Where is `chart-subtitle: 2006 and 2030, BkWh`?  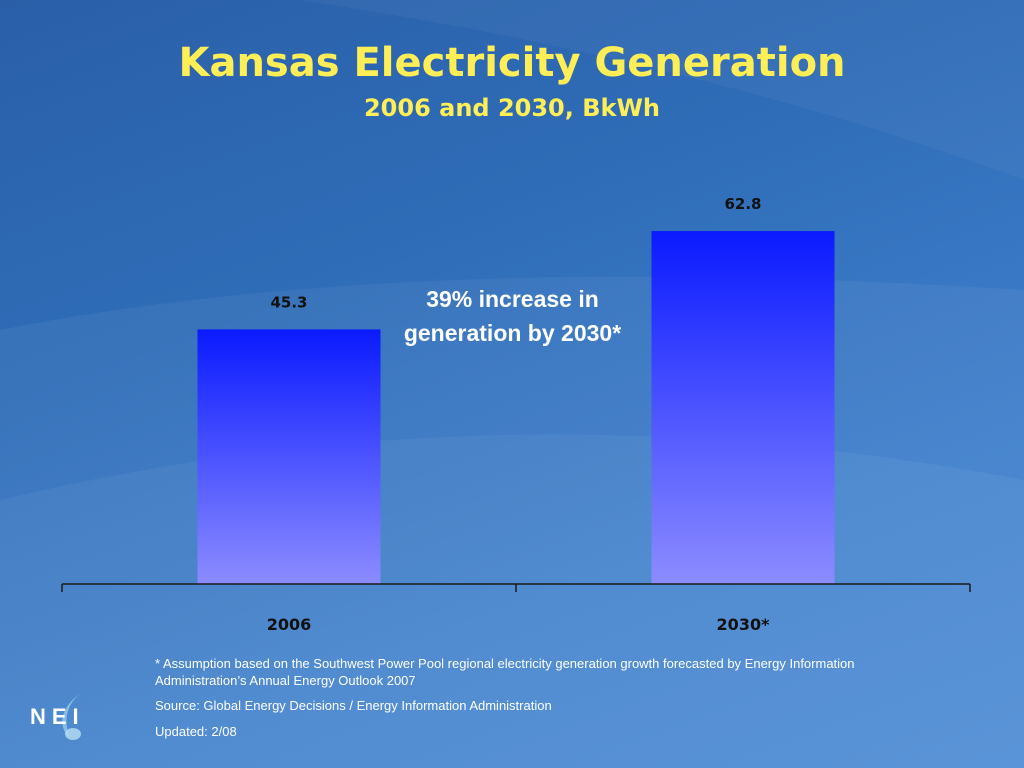
chart-subtitle: 2006 and 2030, BkWh is located at coordinates (512, 108).